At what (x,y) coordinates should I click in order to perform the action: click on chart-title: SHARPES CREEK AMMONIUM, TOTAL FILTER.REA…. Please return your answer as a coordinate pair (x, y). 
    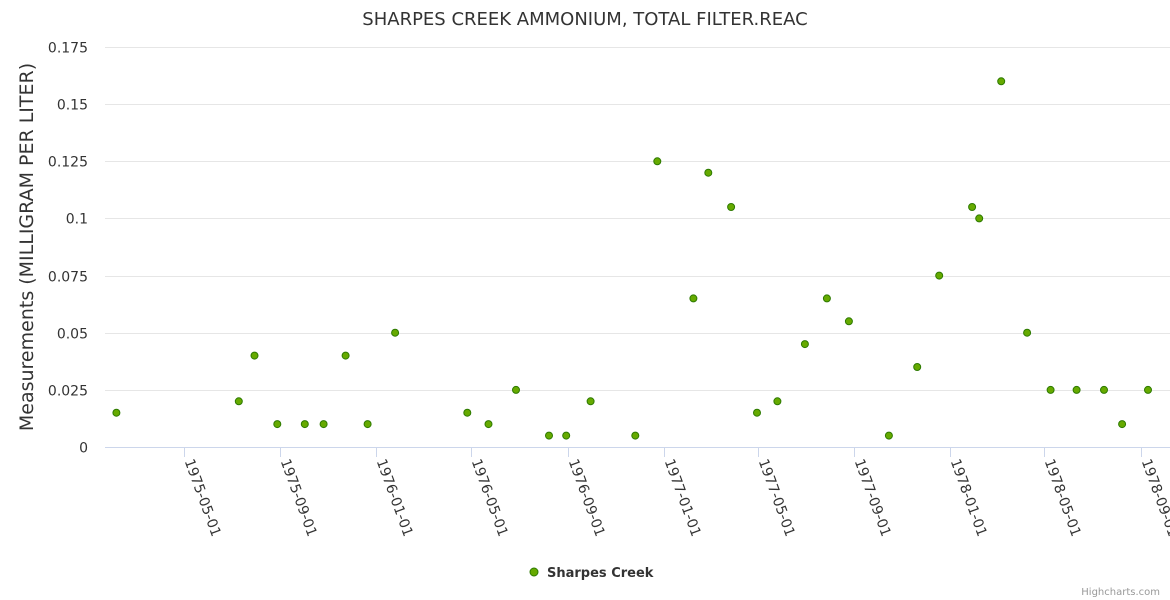
    Looking at the image, I should click on (584, 19).